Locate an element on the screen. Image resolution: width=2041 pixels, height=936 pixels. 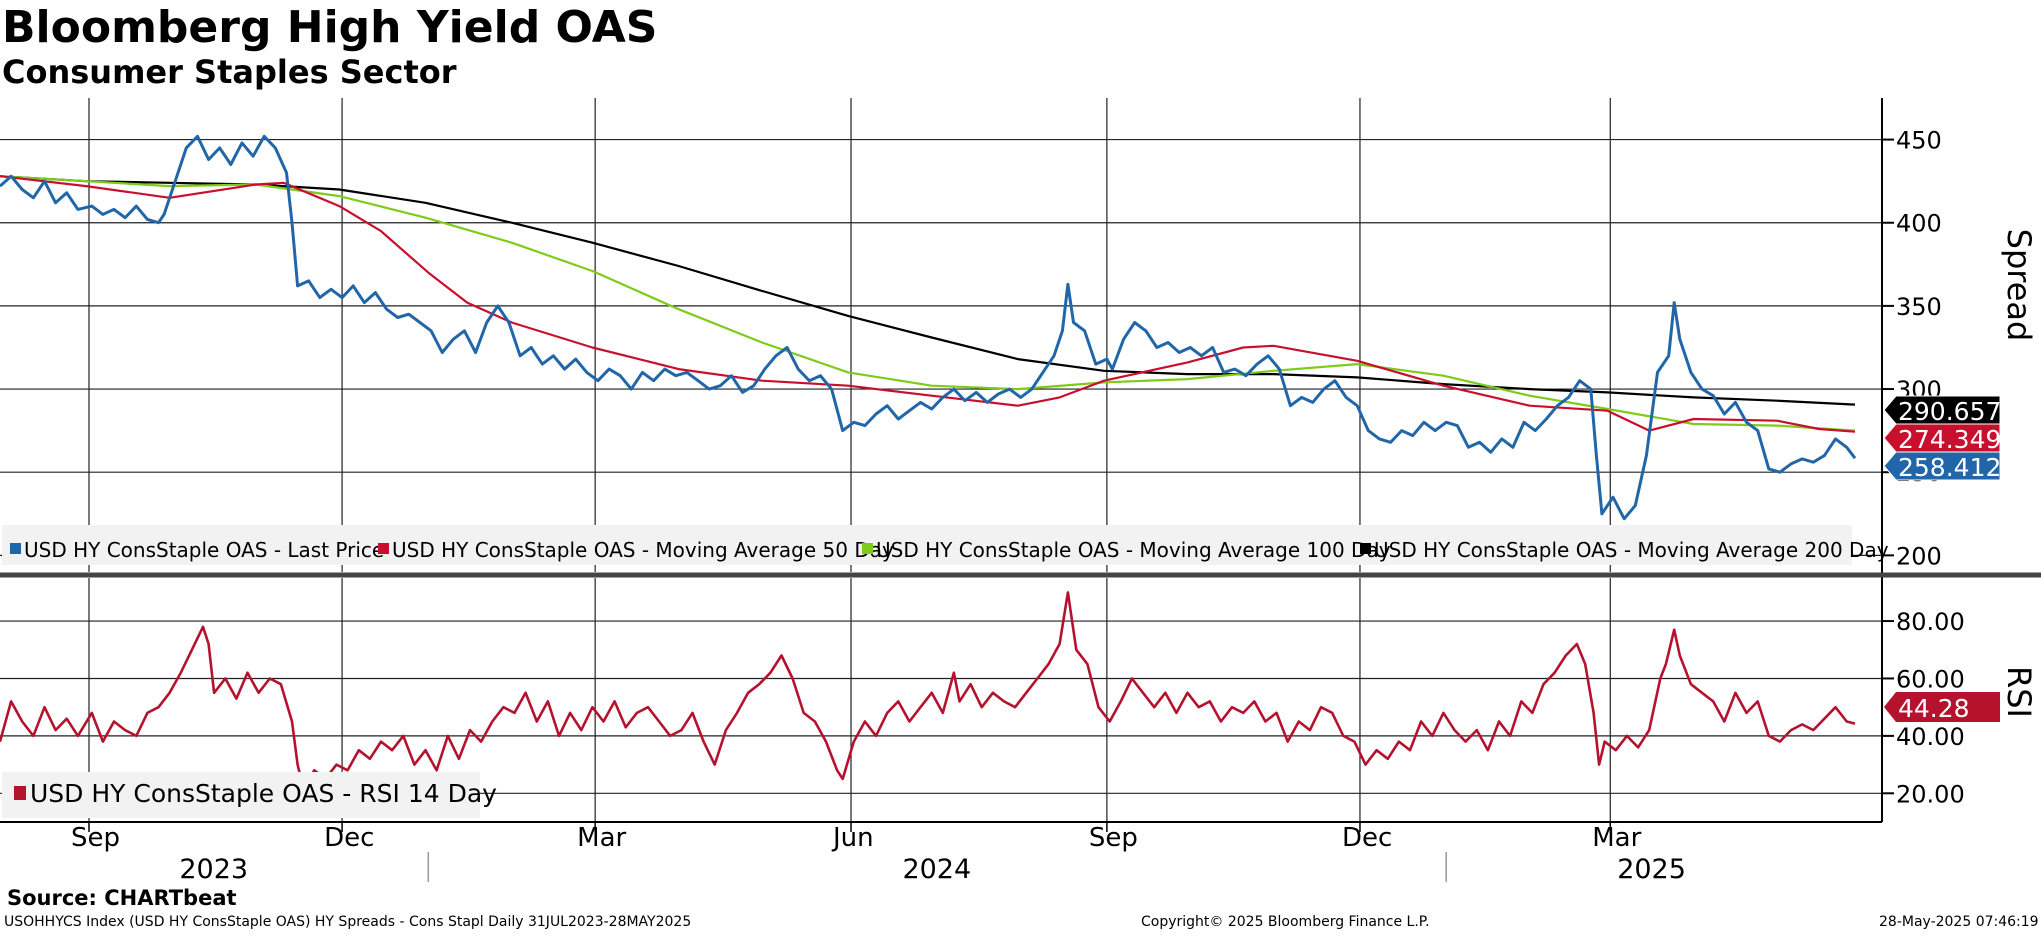
year-label: 2025 is located at coordinates (1651, 869).